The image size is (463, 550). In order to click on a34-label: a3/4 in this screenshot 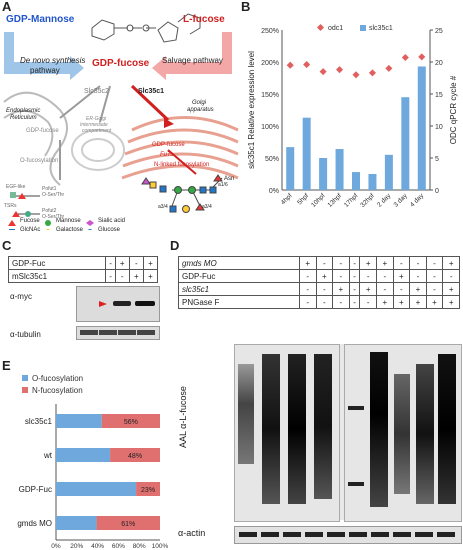, I will do `click(163, 207)`.